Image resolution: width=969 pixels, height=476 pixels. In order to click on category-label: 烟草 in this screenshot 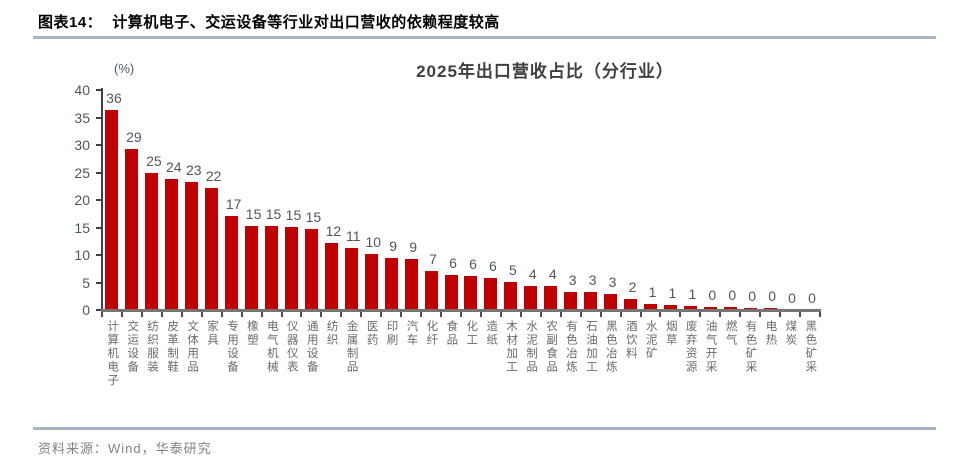, I will do `click(670, 370)`.